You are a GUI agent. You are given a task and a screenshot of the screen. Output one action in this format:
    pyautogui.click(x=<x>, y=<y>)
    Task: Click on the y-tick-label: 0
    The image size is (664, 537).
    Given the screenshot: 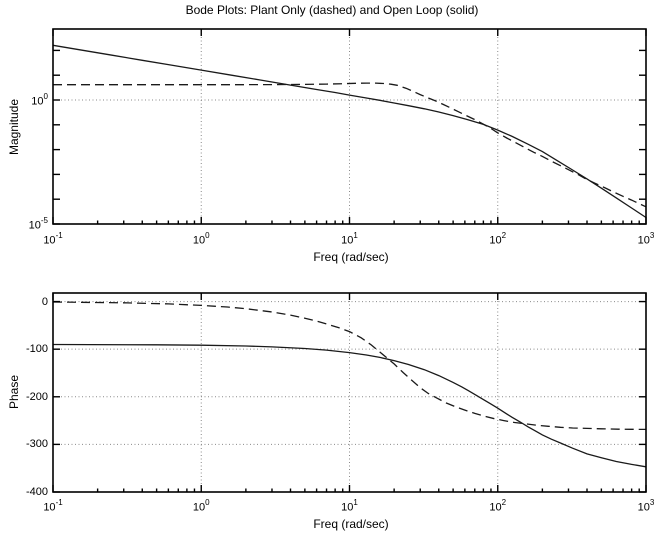 What is the action you would take?
    pyautogui.click(x=44, y=301)
    